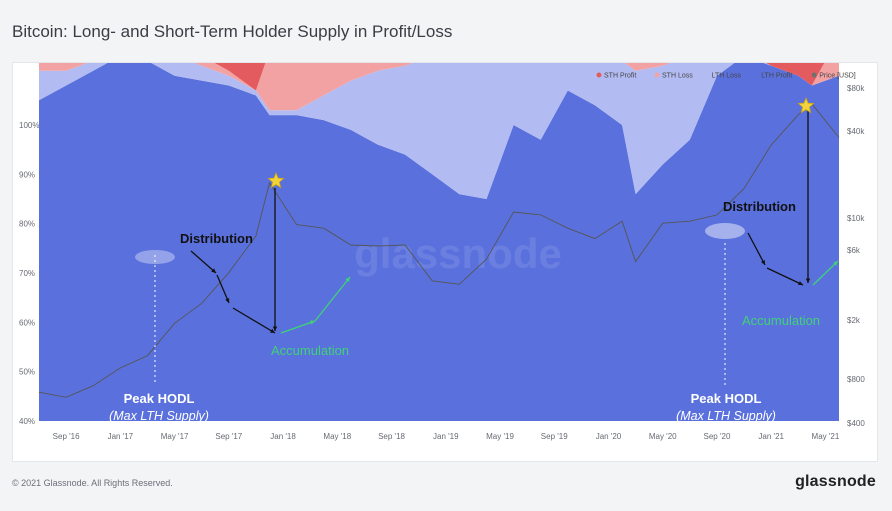 Image resolution: width=892 pixels, height=511 pixels. Describe the element at coordinates (27, 322) in the screenshot. I see `y-left-tick: 60%` at that location.